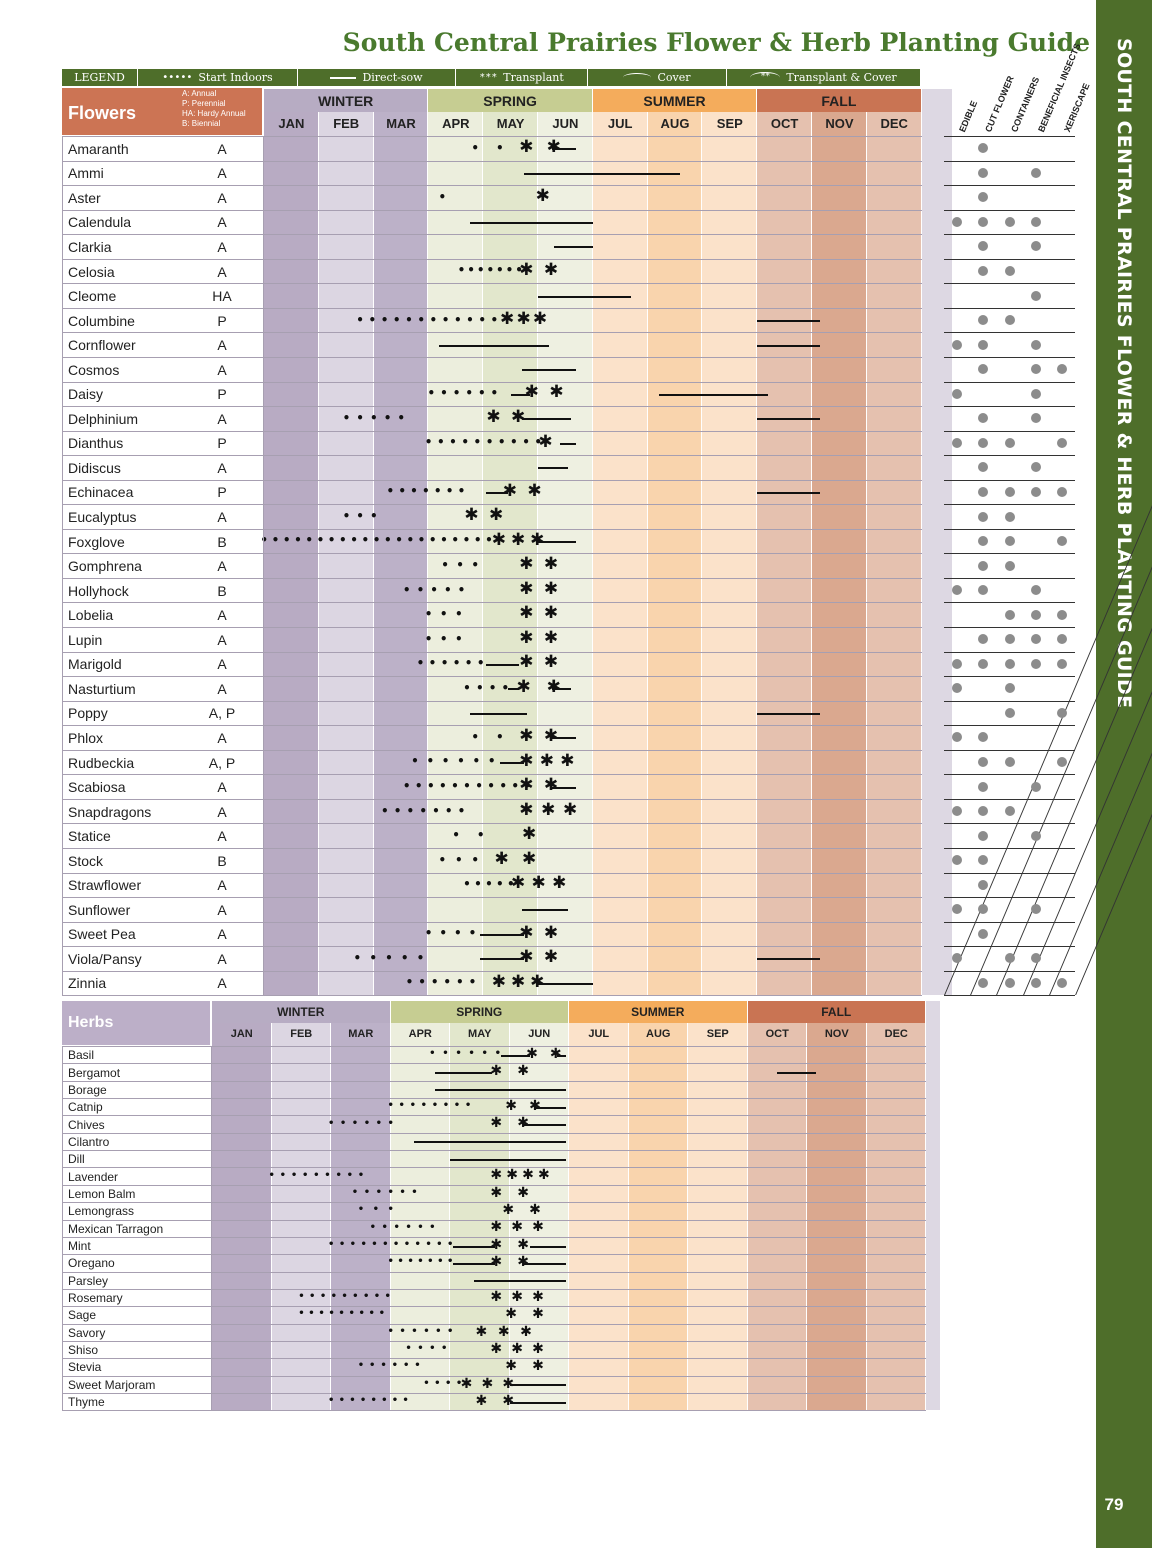  I want to click on flowers-name: Hollyhock, so click(98, 590).